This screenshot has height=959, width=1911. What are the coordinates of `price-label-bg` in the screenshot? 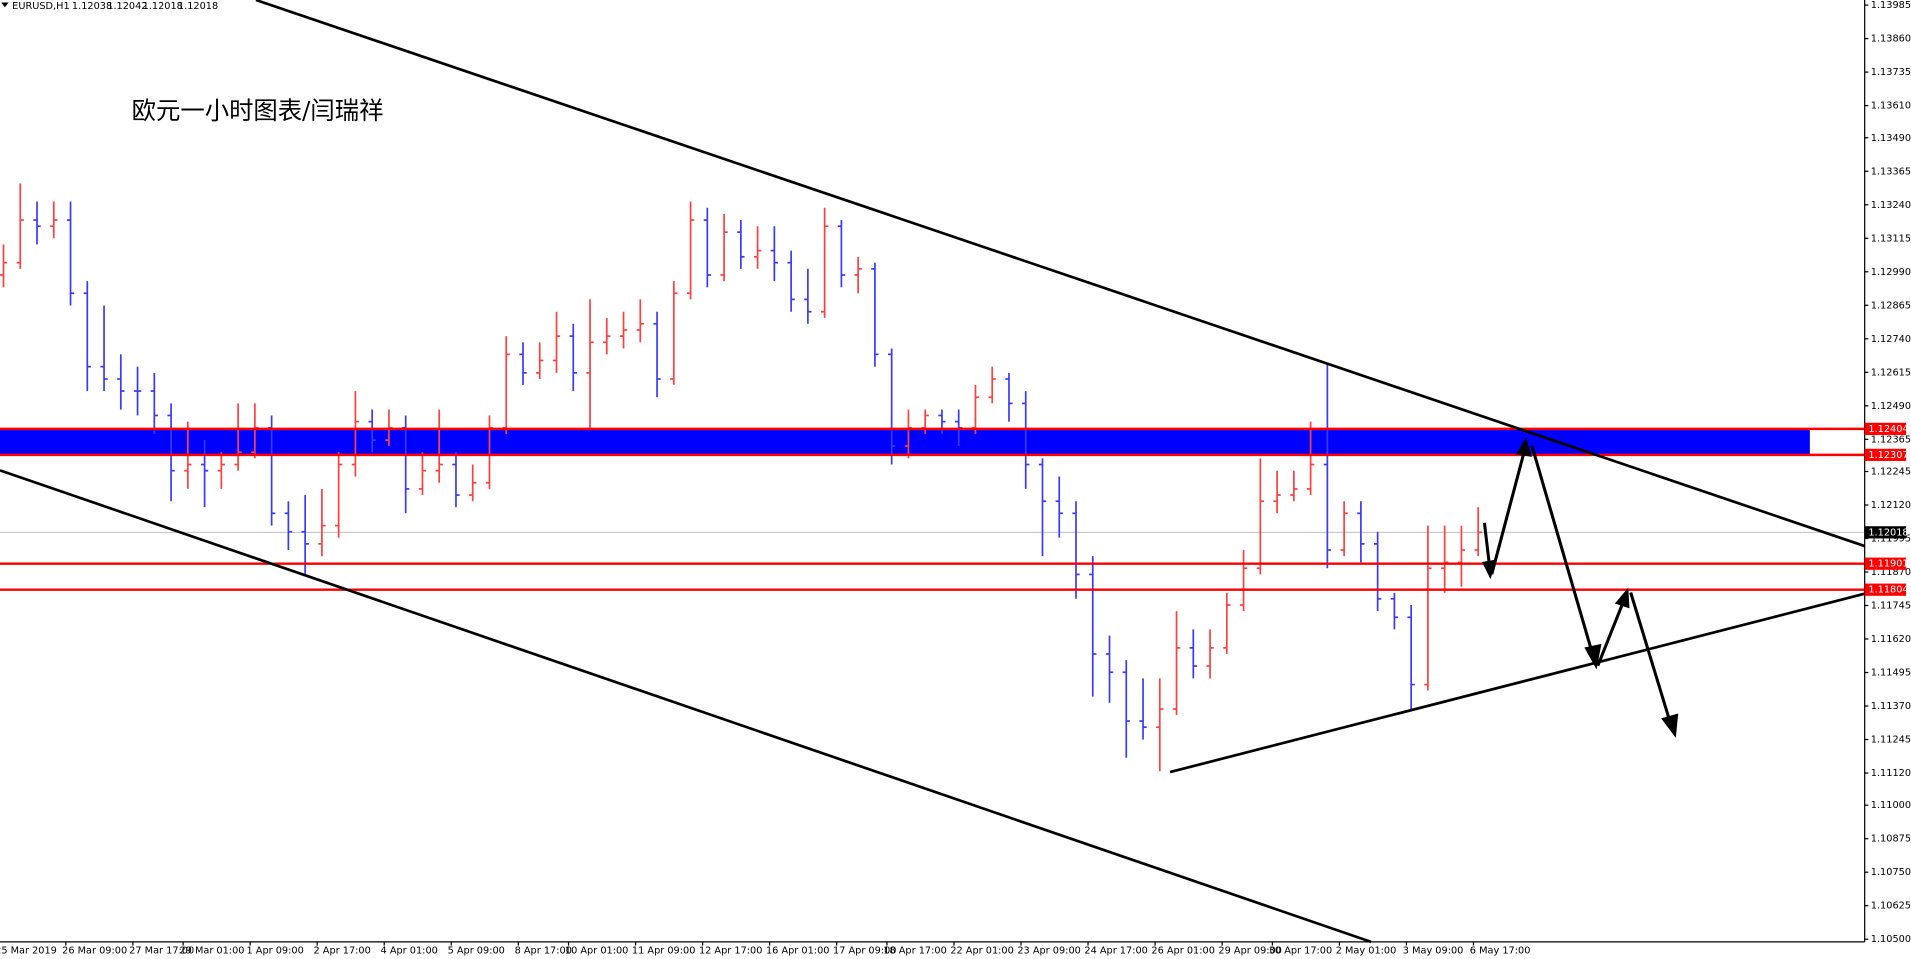 It's located at (1885, 532).